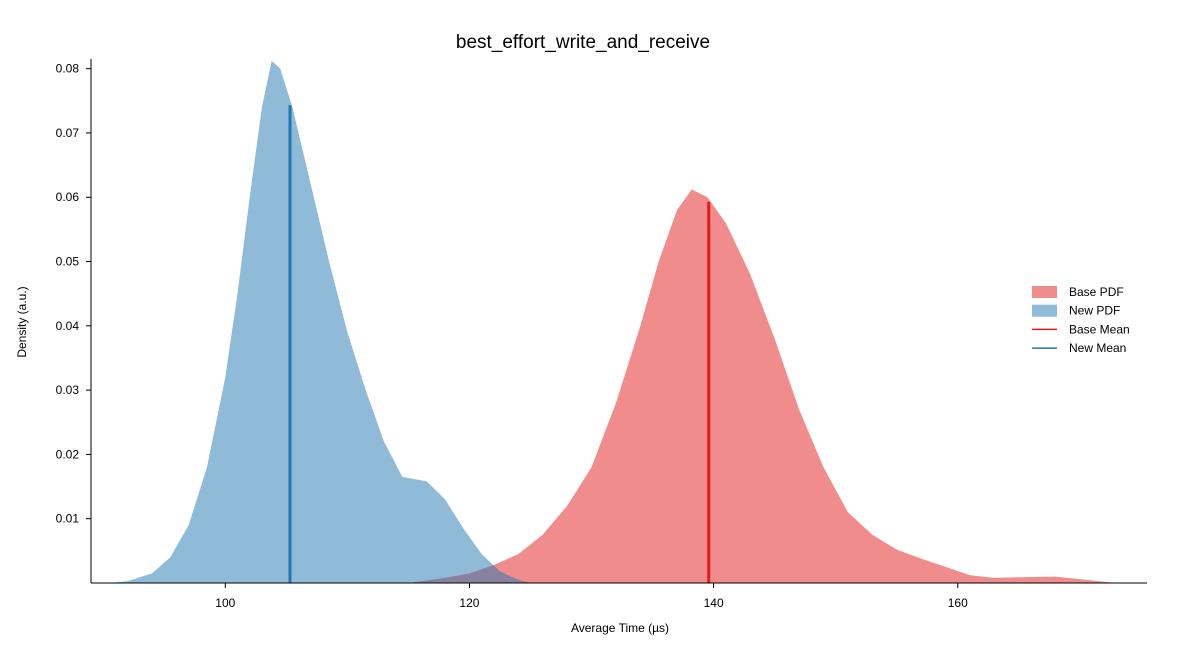 The image size is (1188, 646). Describe the element at coordinates (1096, 292) in the screenshot. I see `legend-label-base-pdf: Base PDF` at that location.